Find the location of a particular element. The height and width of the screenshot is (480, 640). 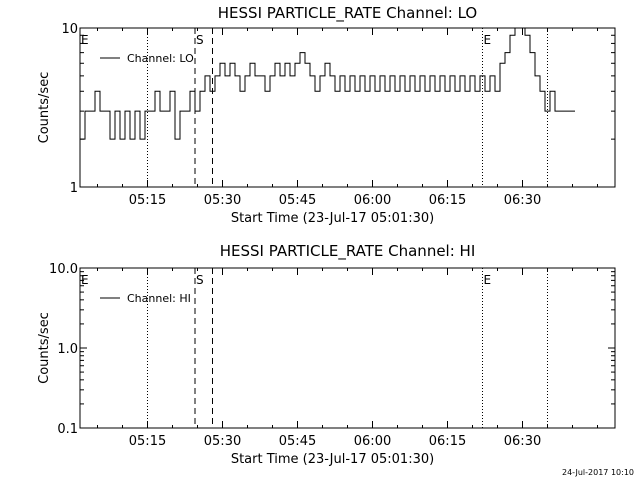

y-tick-label: 1 is located at coordinates (74, 188).